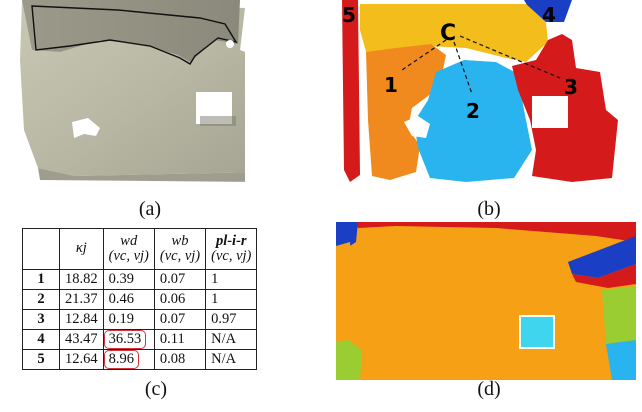 The height and width of the screenshot is (412, 642). I want to click on segment-outline, so click(134, 35).